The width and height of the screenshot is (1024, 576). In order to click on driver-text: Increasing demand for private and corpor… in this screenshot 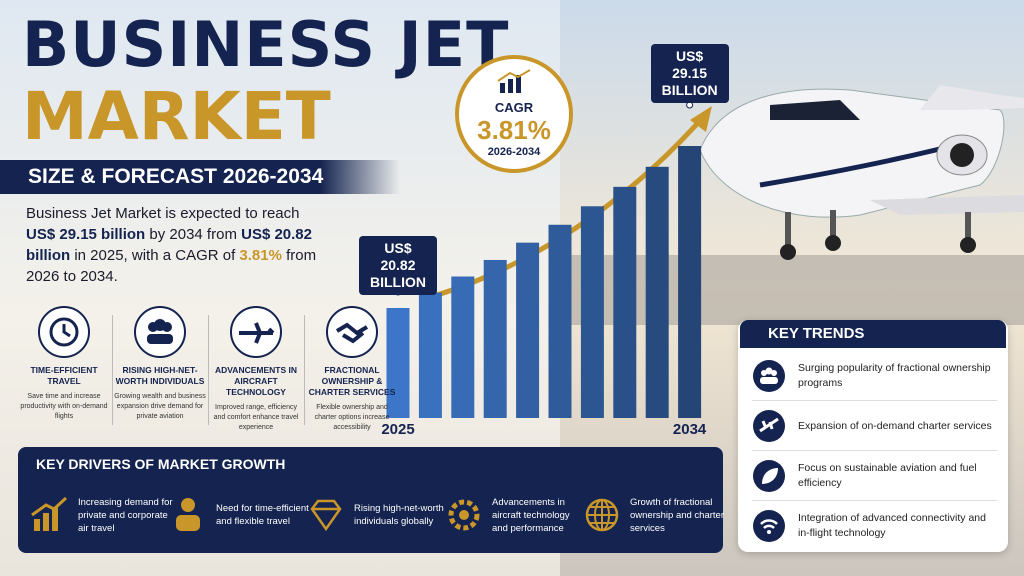, I will do `click(125, 515)`.